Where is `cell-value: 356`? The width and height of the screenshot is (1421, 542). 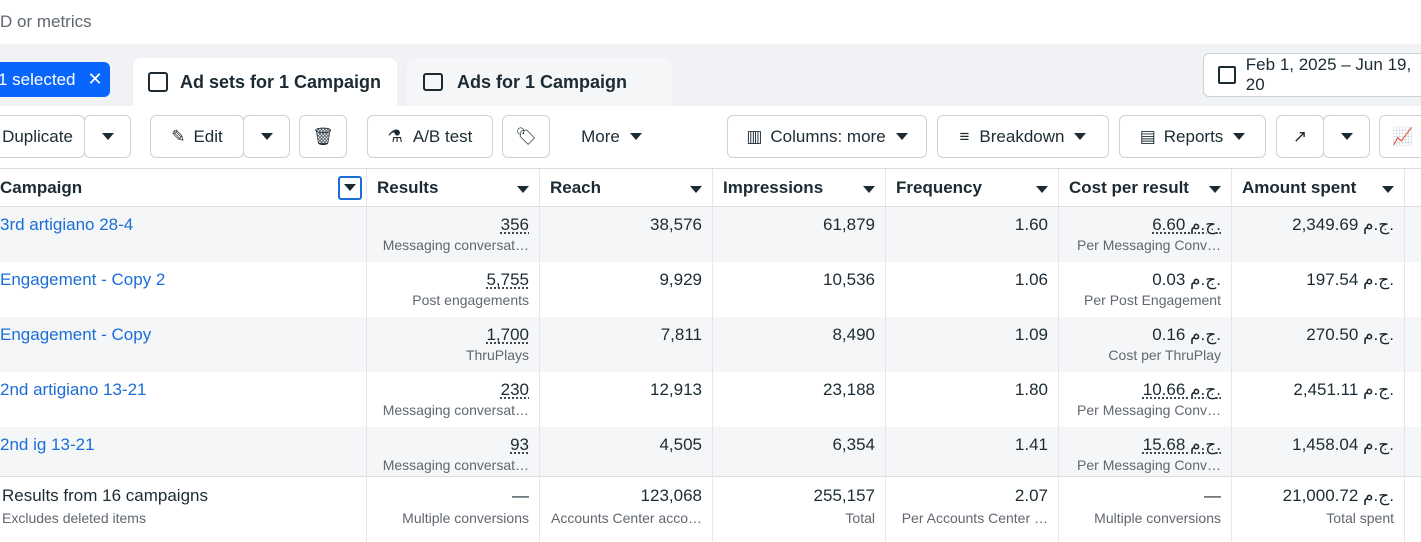
cell-value: 356 is located at coordinates (514, 224).